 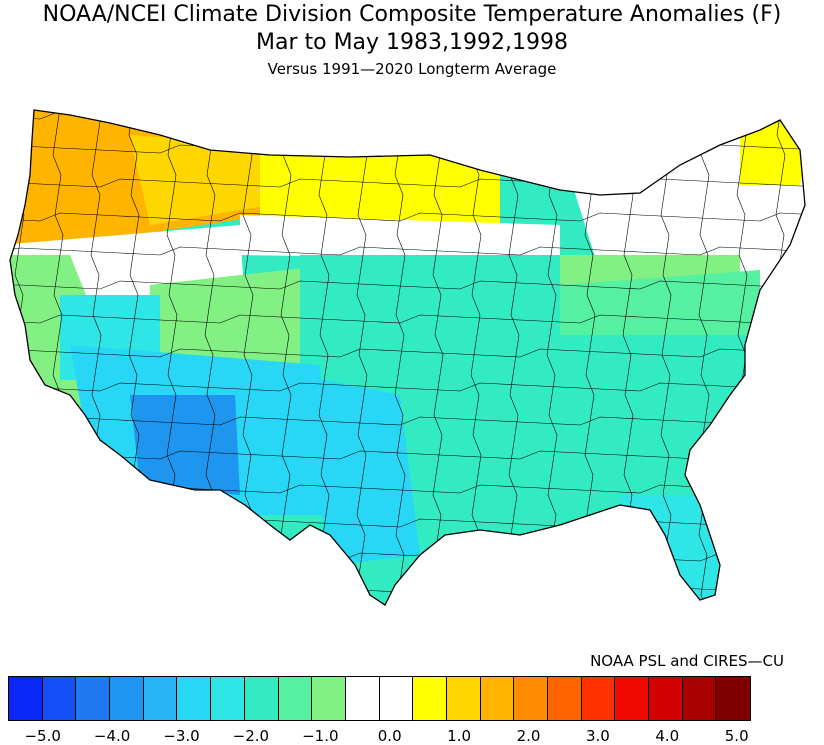 What do you see at coordinates (690, 550) in the screenshot?
I see `region-florida` at bounding box center [690, 550].